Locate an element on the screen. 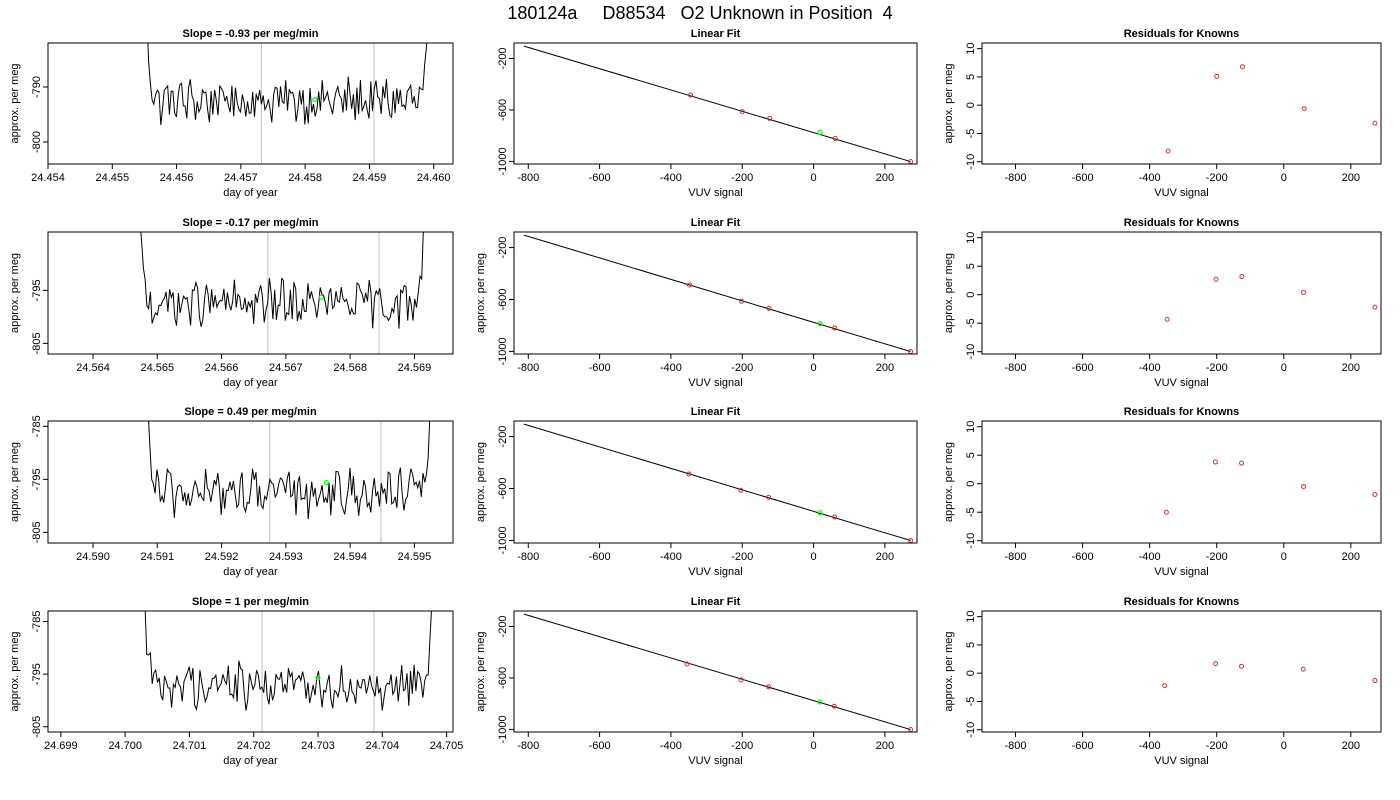  x-tick-label: 24.459 is located at coordinates (370, 178).